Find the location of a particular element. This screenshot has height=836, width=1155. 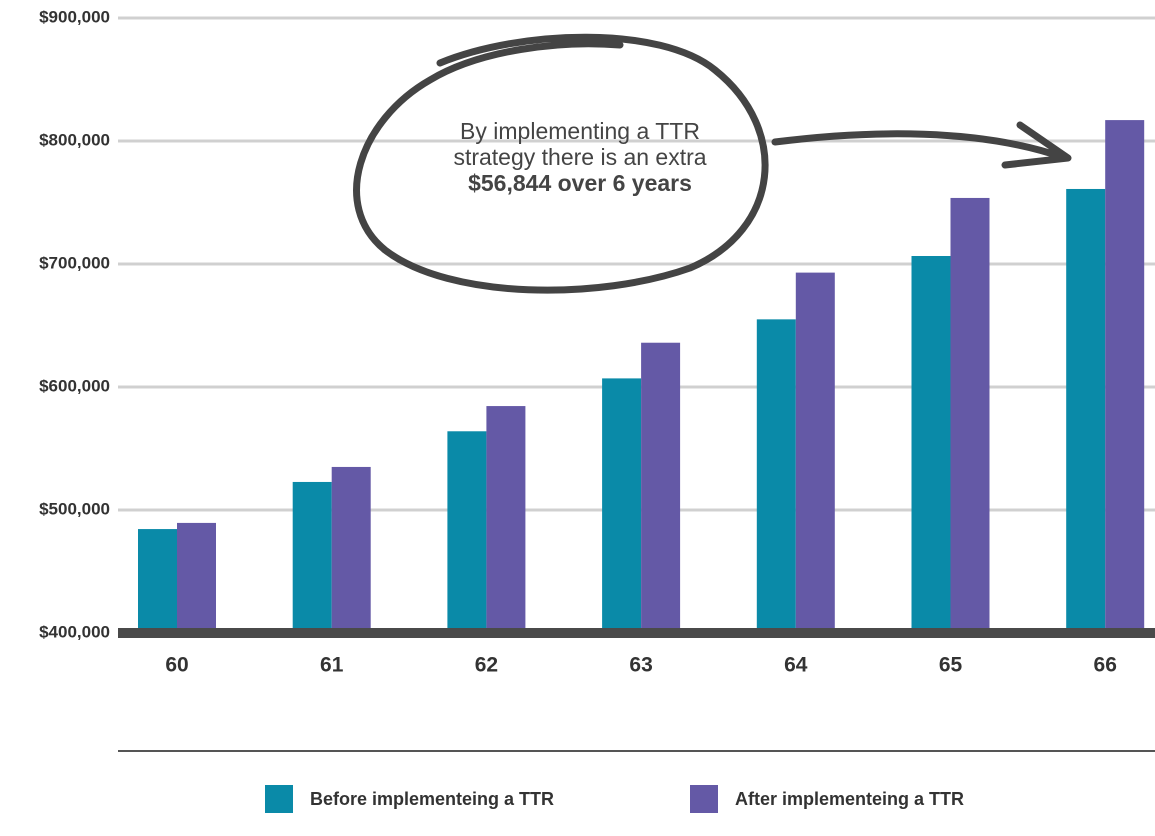

y-tick-label: $400,000 is located at coordinates (74, 631).